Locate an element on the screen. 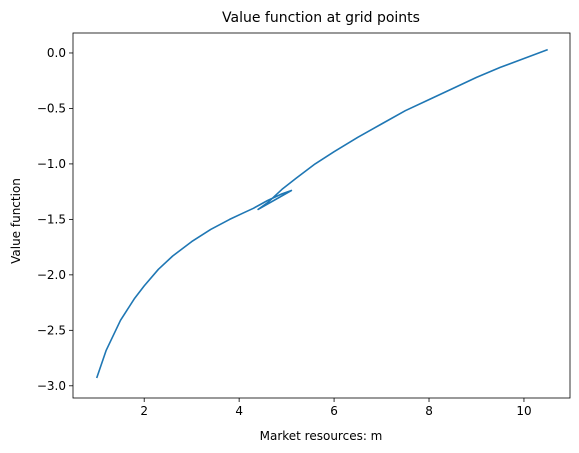  x-axis-label: Market resources: m is located at coordinates (321, 436).